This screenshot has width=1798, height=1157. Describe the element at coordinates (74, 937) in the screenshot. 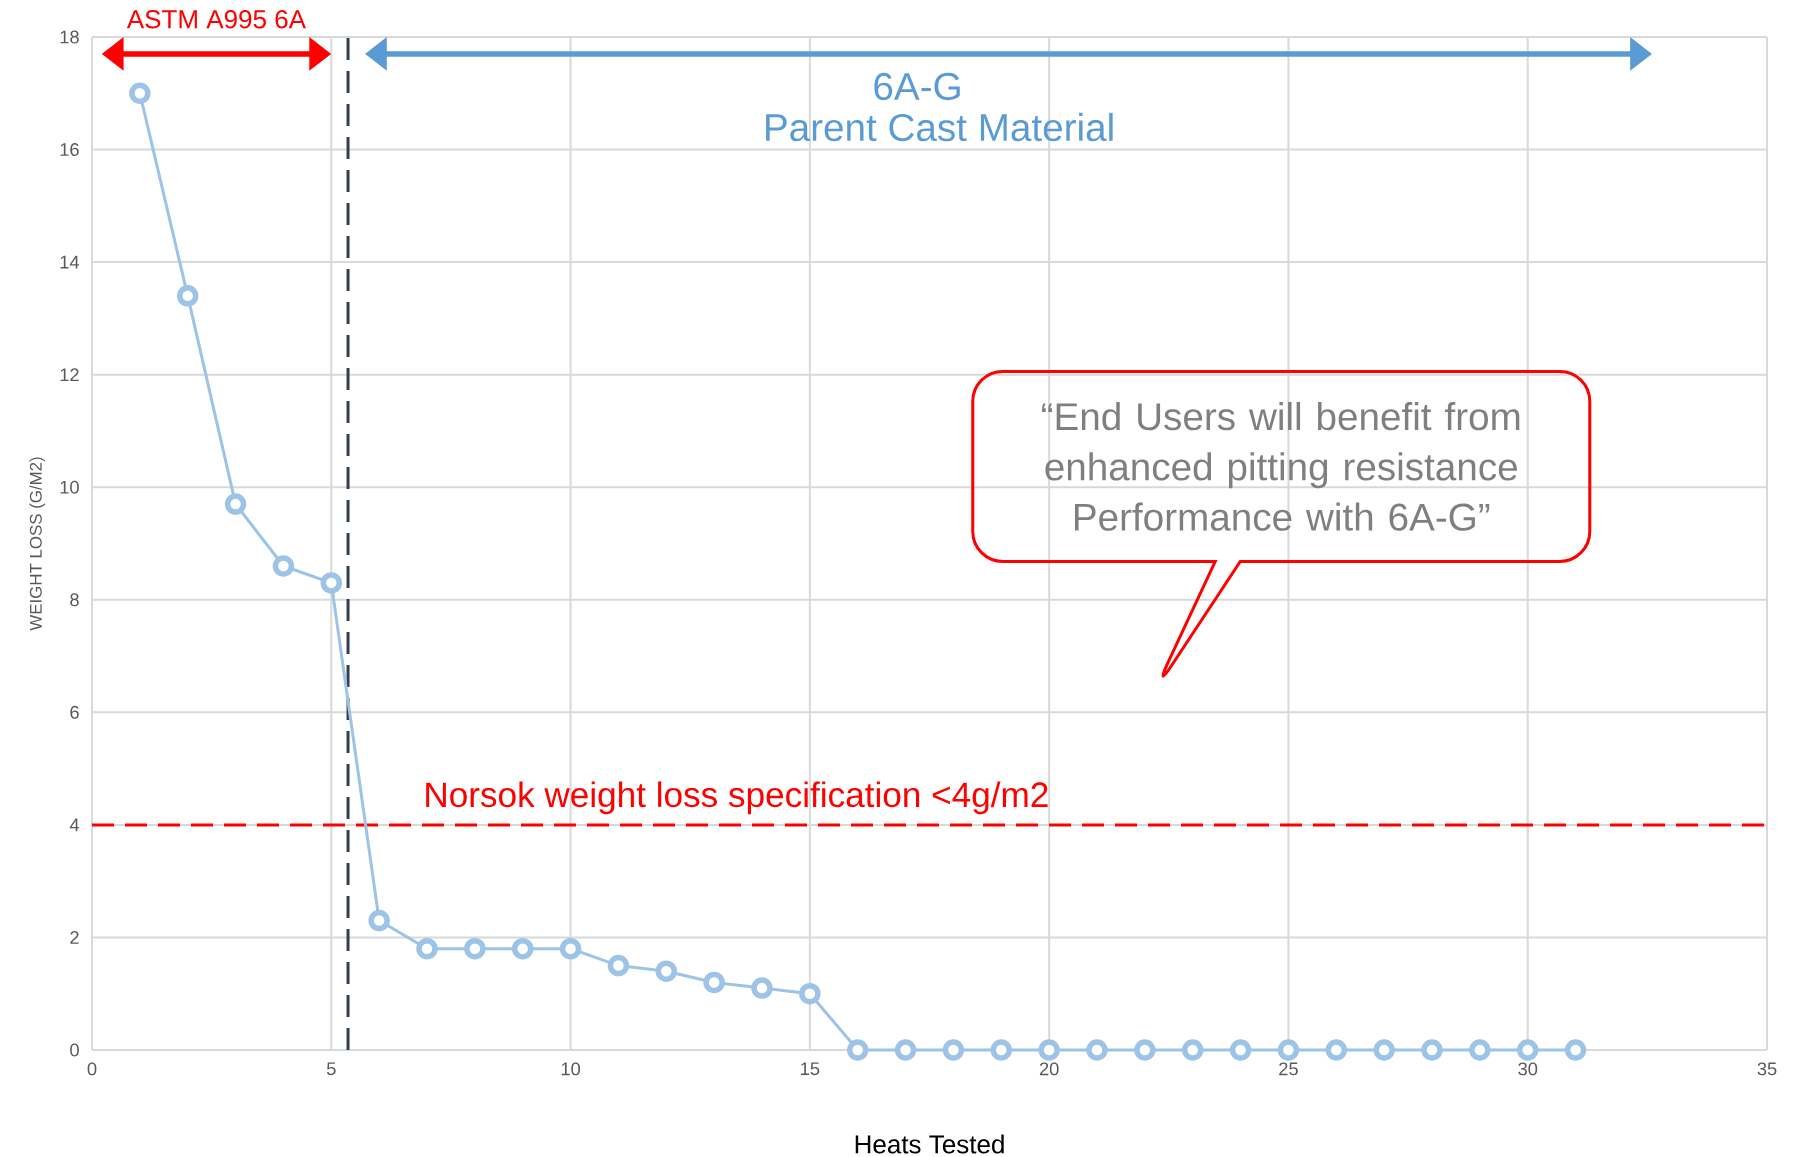

I see `y-tick-label: 2` at that location.